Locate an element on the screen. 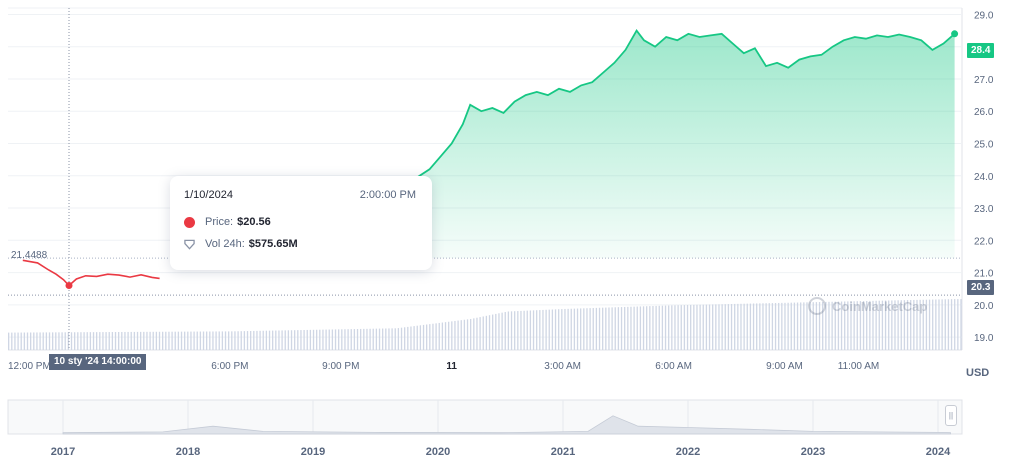 This screenshot has height=469, width=1014. x-tick-label: 11:00 AM is located at coordinates (859, 366).